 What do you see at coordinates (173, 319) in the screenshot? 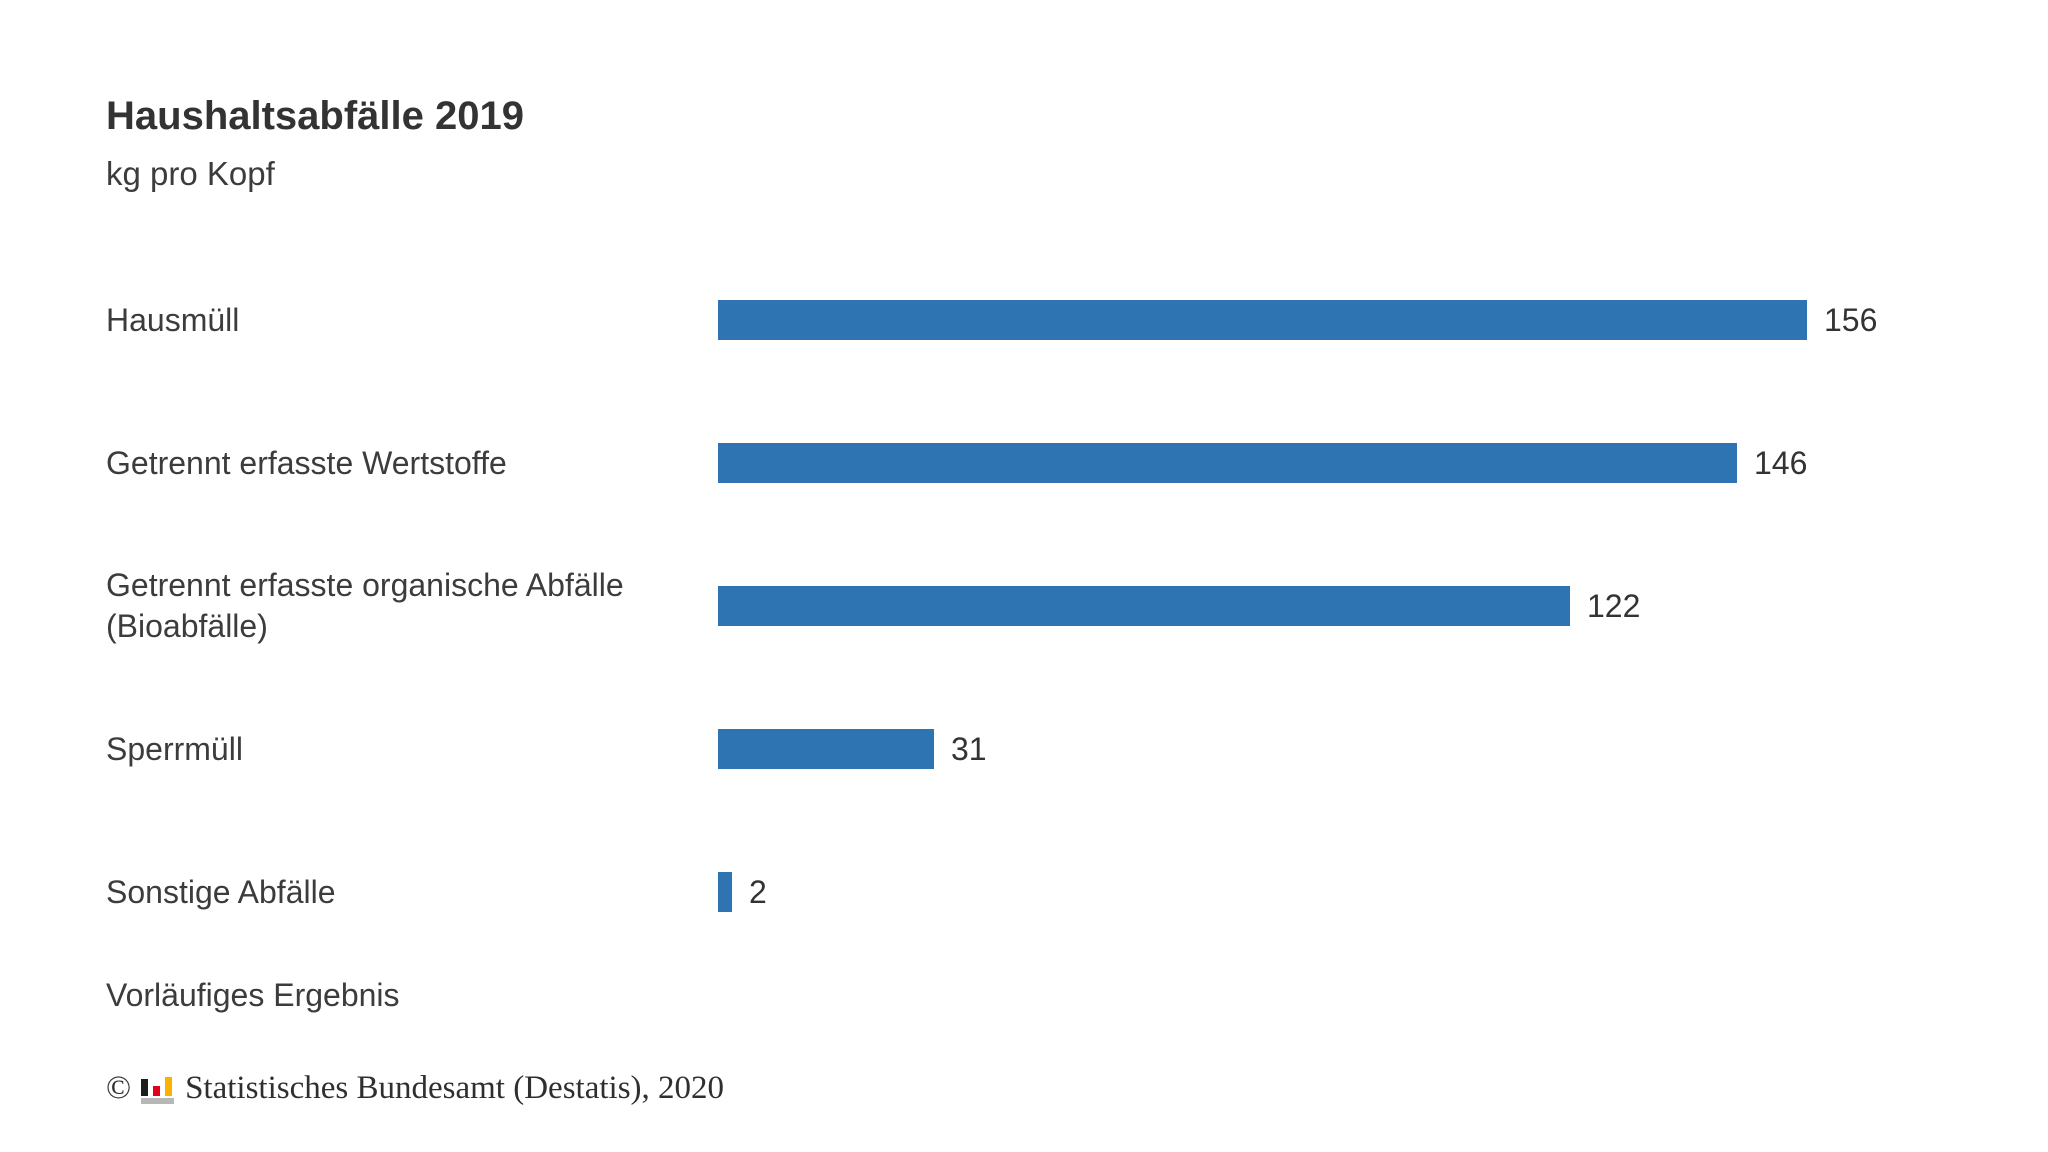
I see `category-label: Hausmüll` at bounding box center [173, 319].